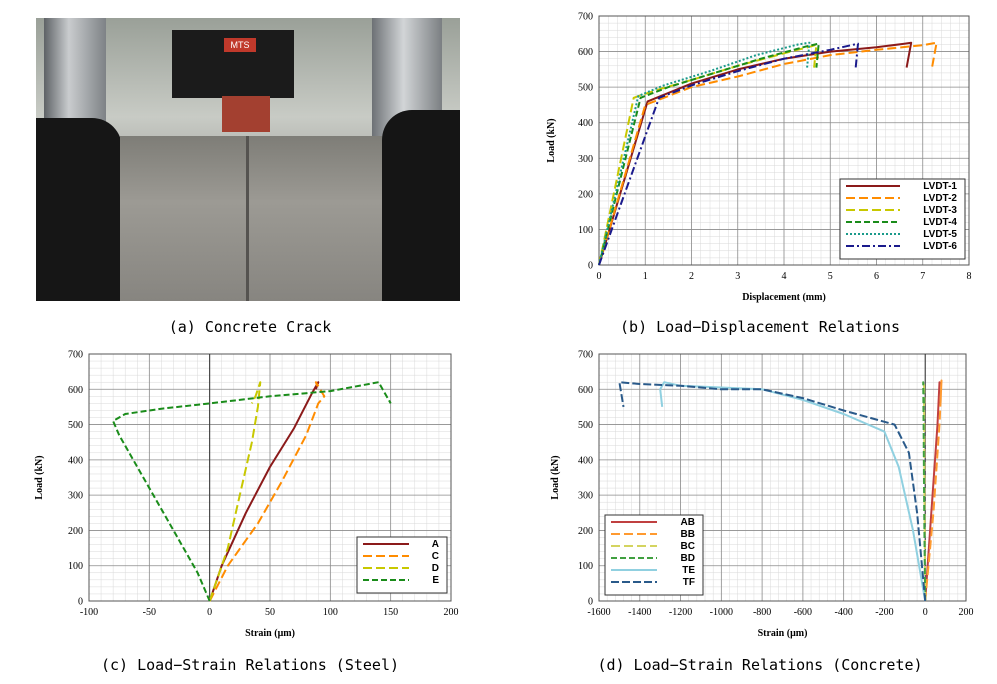 The width and height of the screenshot is (997, 684). What do you see at coordinates (969, 276) in the screenshot?
I see `x-tick-label: 8` at bounding box center [969, 276].